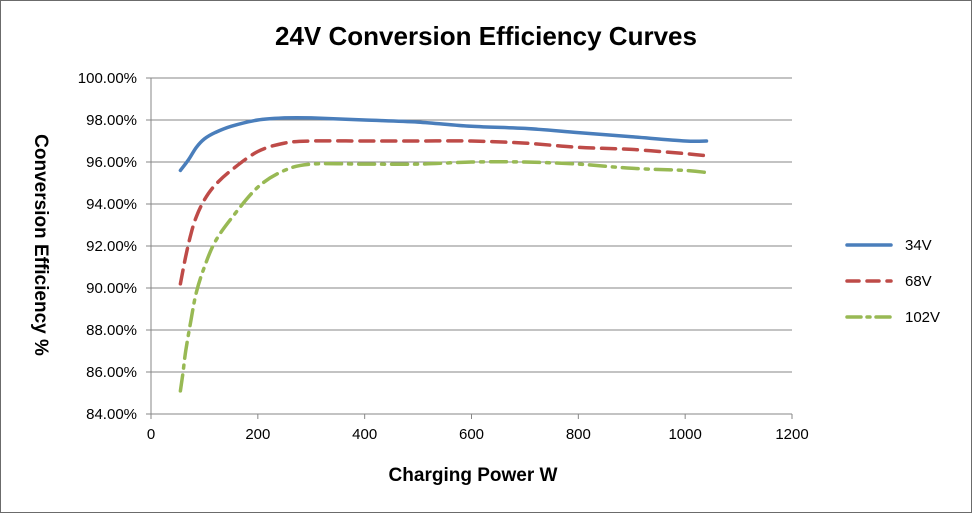 The height and width of the screenshot is (513, 972). I want to click on x-tick-label: 1000, so click(684, 434).